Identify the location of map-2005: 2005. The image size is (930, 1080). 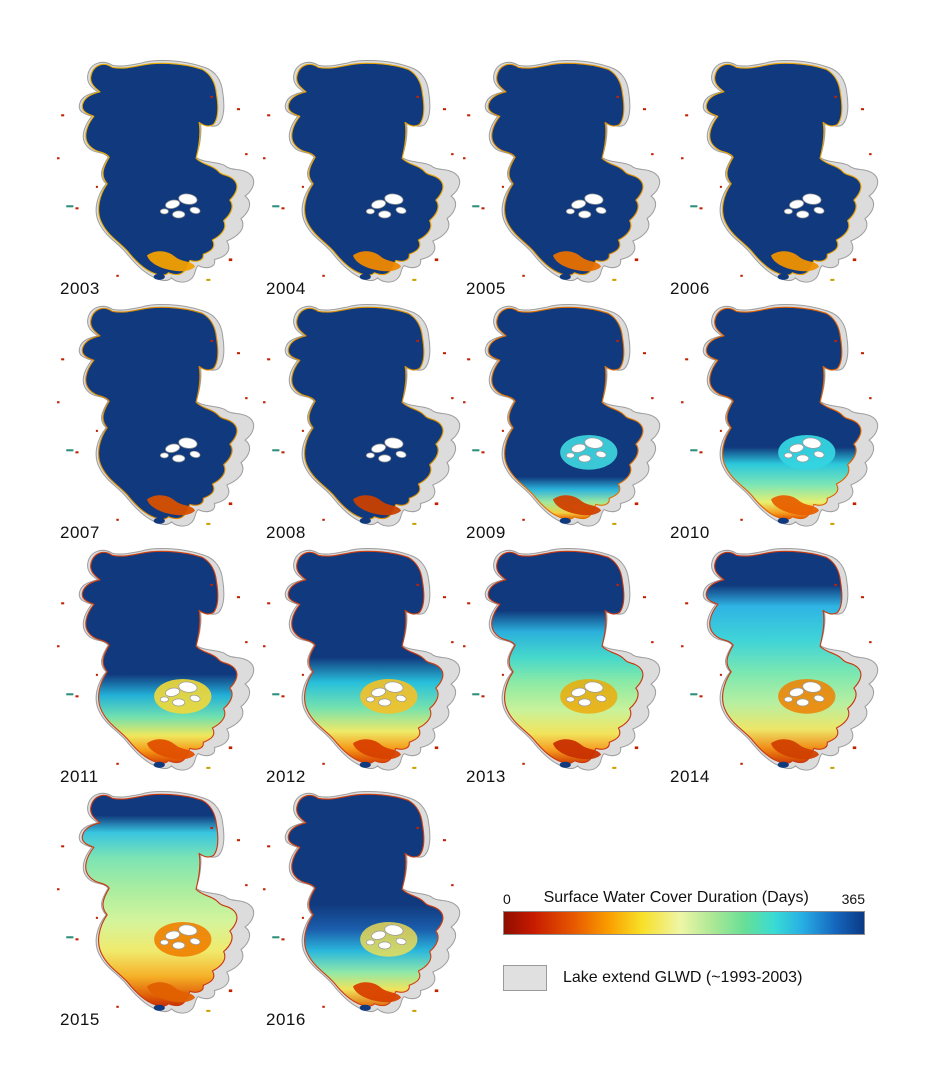
(563, 177).